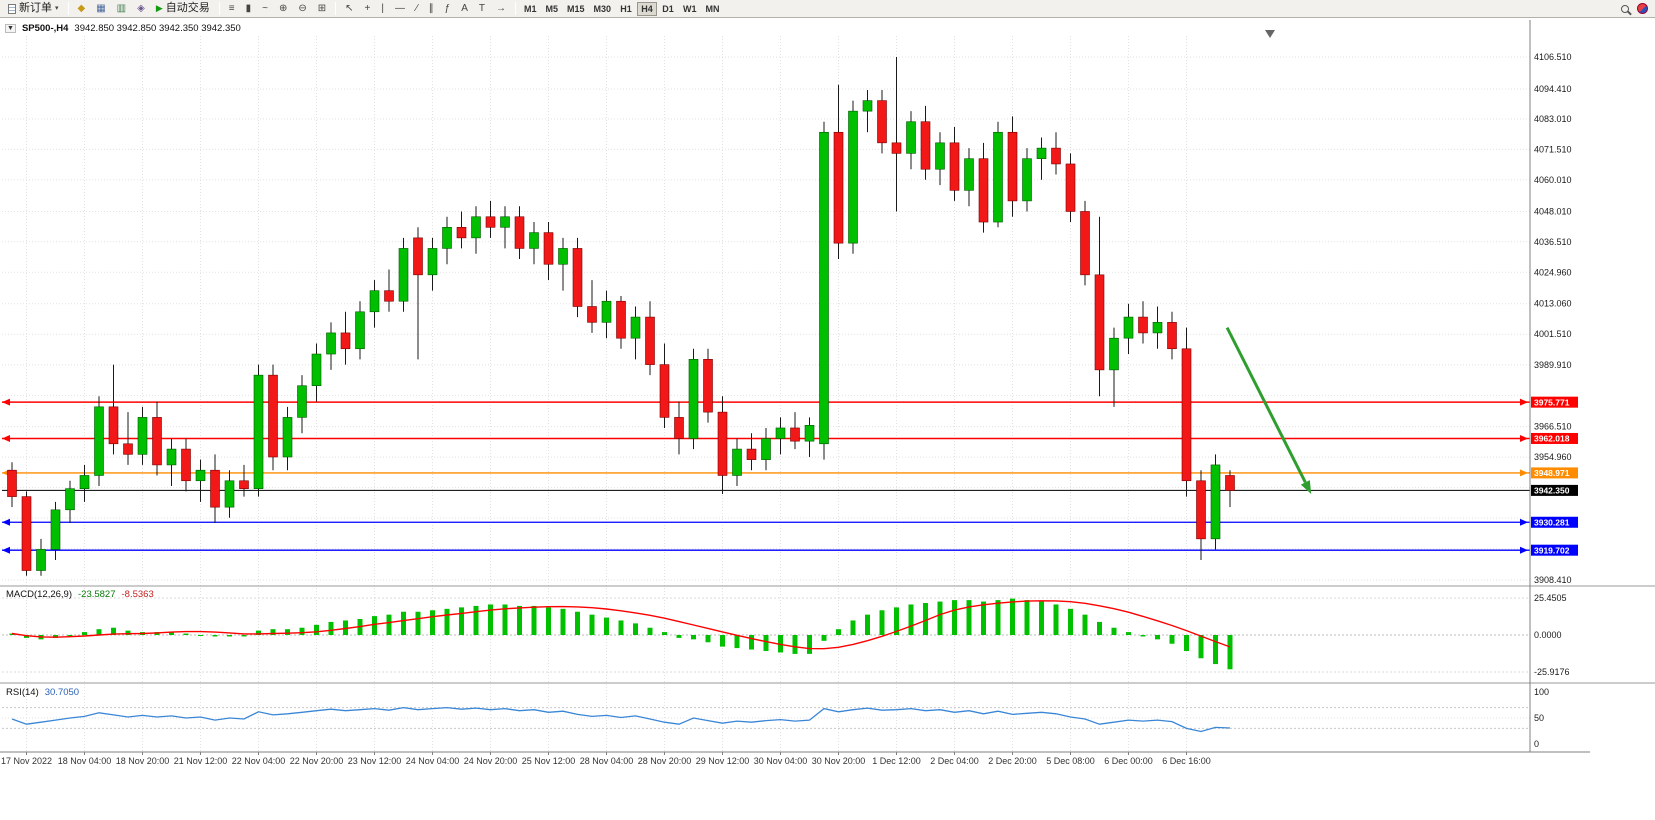 The image size is (1655, 820). I want to click on svg-text: 21 Nov 12:00, so click(201, 761).